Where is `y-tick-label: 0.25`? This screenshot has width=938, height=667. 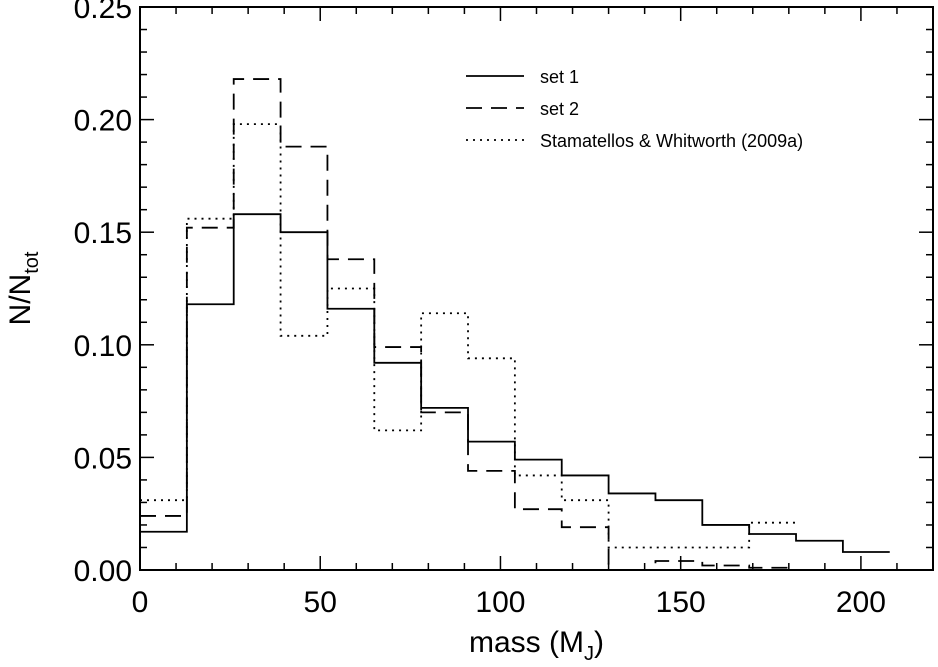
y-tick-label: 0.25 is located at coordinates (103, 12).